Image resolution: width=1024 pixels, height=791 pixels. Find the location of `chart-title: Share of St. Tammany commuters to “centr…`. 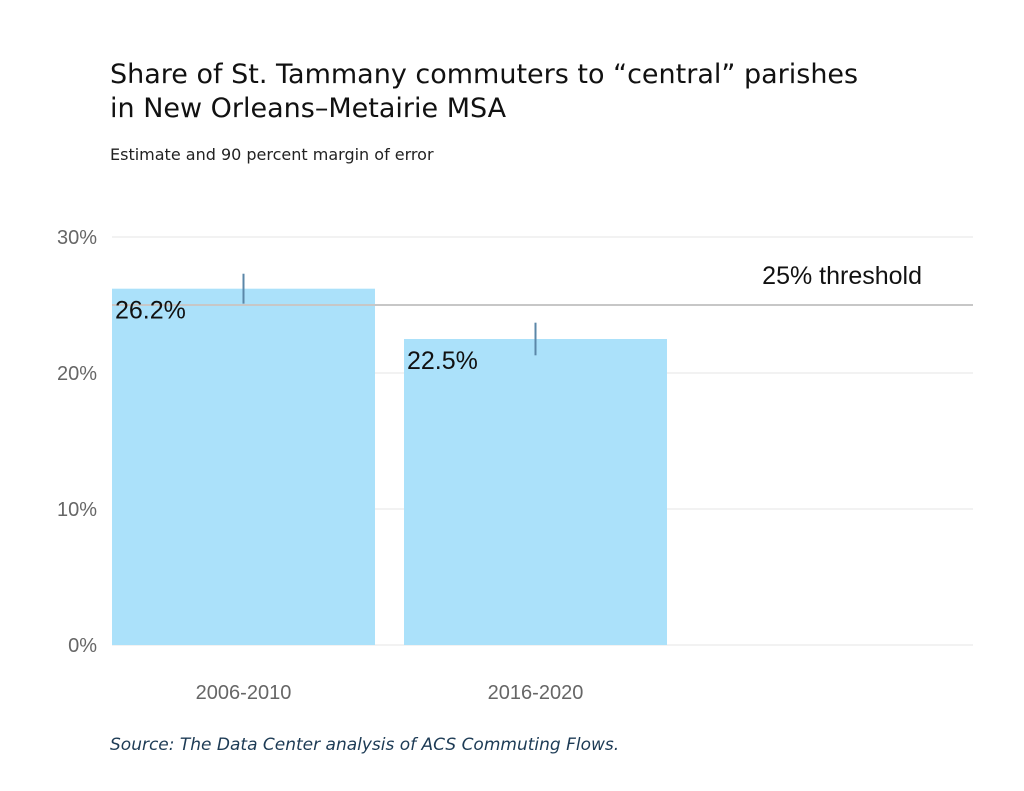

chart-title: Share of St. Tammany commuters to “centr… is located at coordinates (484, 92).